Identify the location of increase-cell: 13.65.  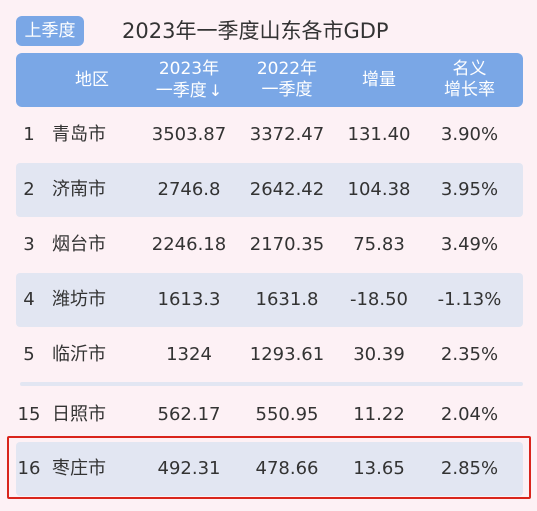
(379, 468).